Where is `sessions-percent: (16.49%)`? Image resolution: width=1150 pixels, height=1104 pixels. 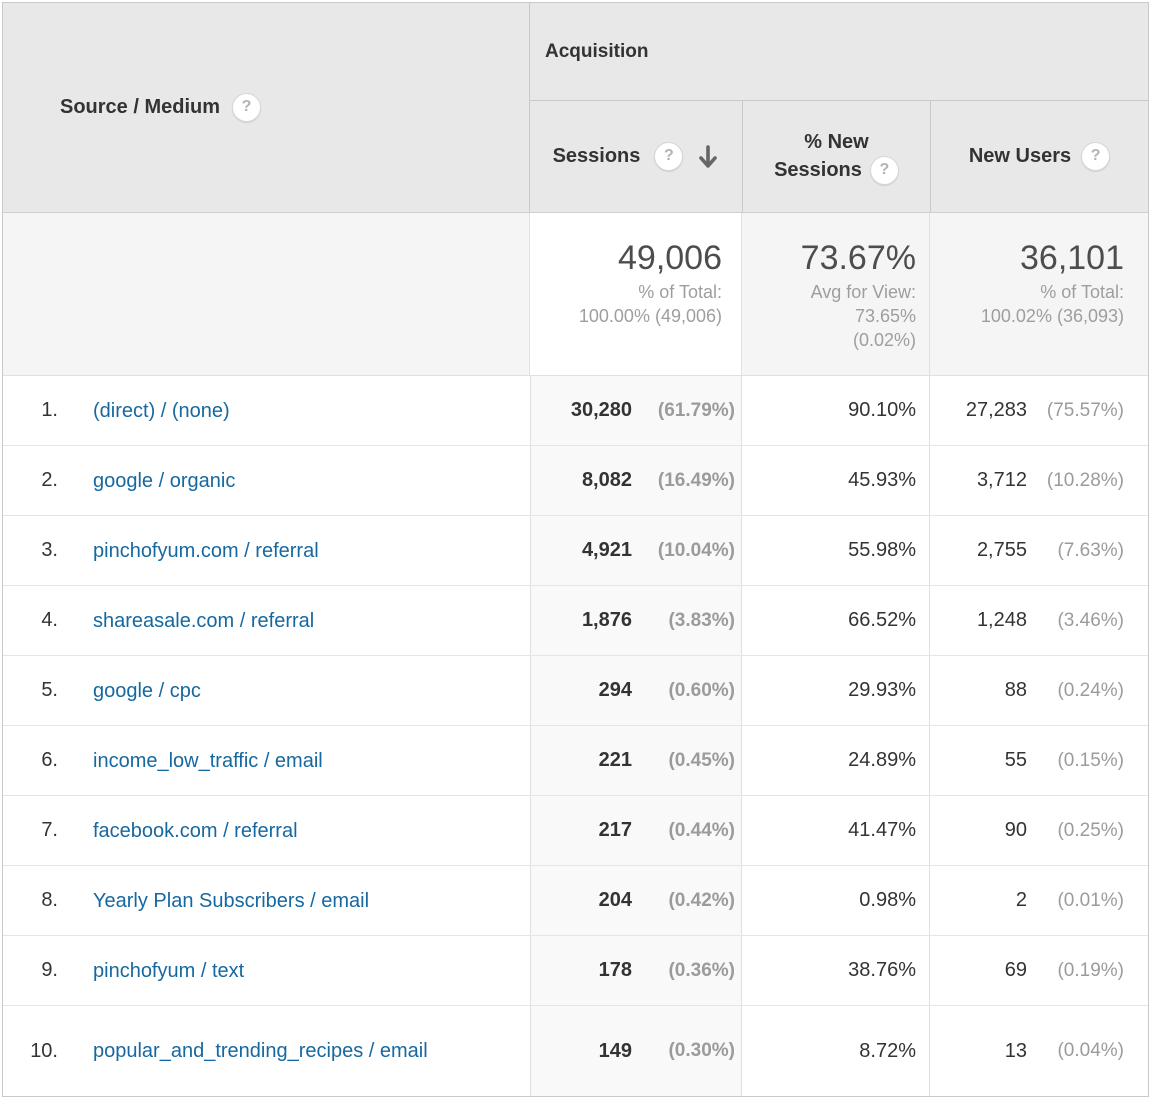
sessions-percent: (16.49%) is located at coordinates (696, 480).